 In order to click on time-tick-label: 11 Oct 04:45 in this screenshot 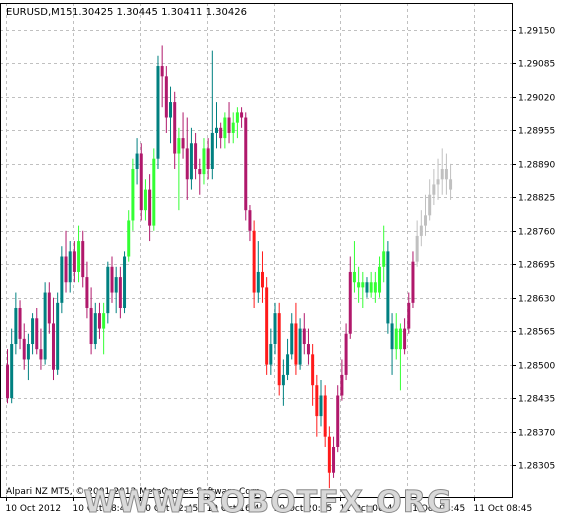, I will do `click(436, 509)`.